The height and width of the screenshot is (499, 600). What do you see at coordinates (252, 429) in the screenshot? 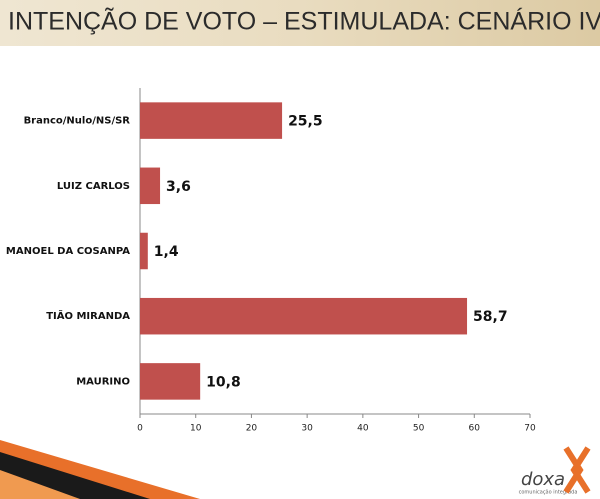
I see `x-tick-label: 20` at bounding box center [252, 429].